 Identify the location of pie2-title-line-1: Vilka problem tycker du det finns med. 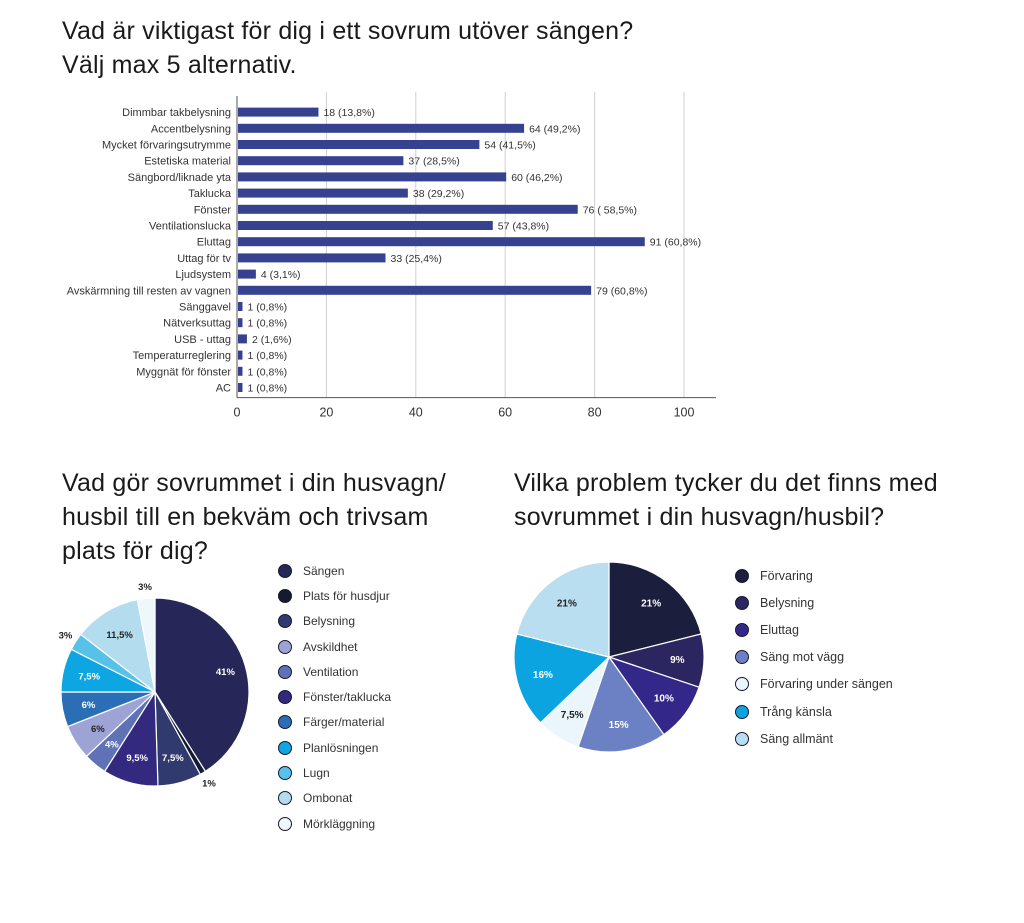
(726, 483).